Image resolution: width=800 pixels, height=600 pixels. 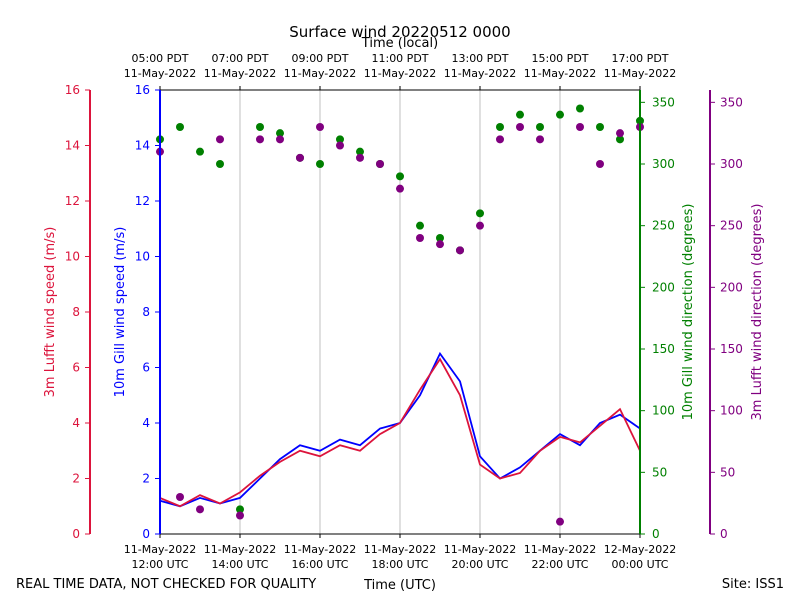 What do you see at coordinates (146, 479) in the screenshot?
I see `gill_speed-tick-label: 2` at bounding box center [146, 479].